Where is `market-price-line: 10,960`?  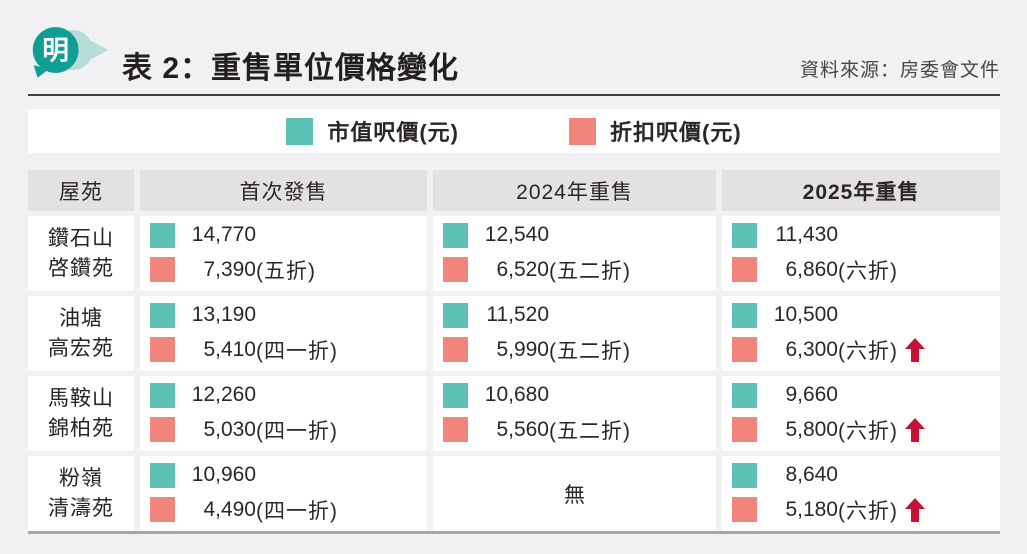
market-price-line: 10,960 is located at coordinates (288, 475).